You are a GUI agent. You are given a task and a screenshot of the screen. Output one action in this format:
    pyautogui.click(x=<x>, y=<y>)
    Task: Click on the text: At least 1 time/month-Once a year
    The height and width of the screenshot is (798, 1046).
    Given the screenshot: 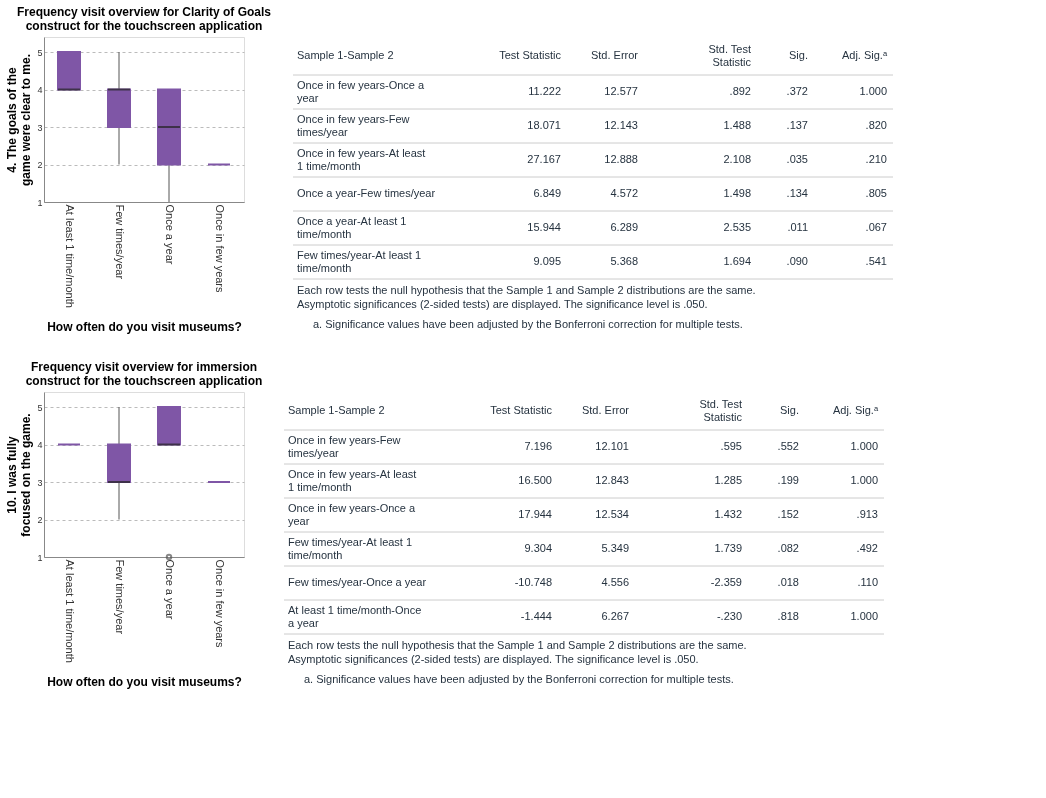 What is the action you would take?
    pyautogui.click(x=355, y=616)
    